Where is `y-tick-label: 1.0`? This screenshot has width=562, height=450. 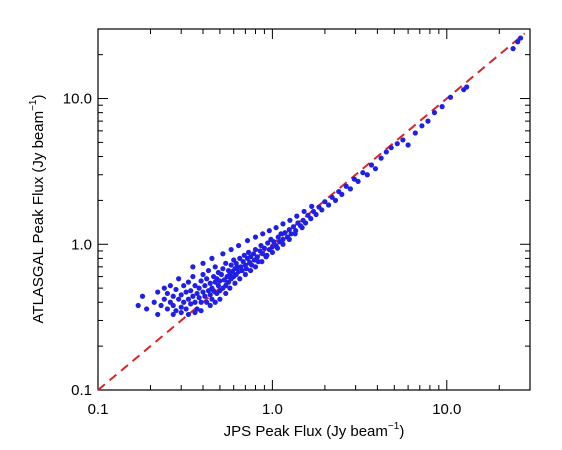
y-tick-label: 1.0 is located at coordinates (81, 244).